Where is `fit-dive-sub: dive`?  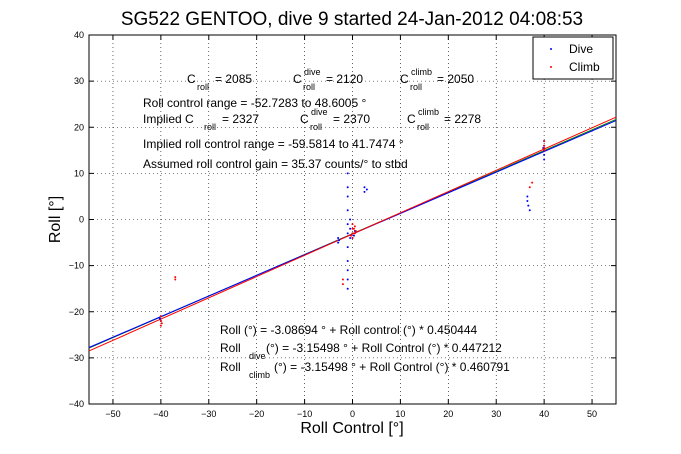 fit-dive-sub: dive is located at coordinates (257, 356).